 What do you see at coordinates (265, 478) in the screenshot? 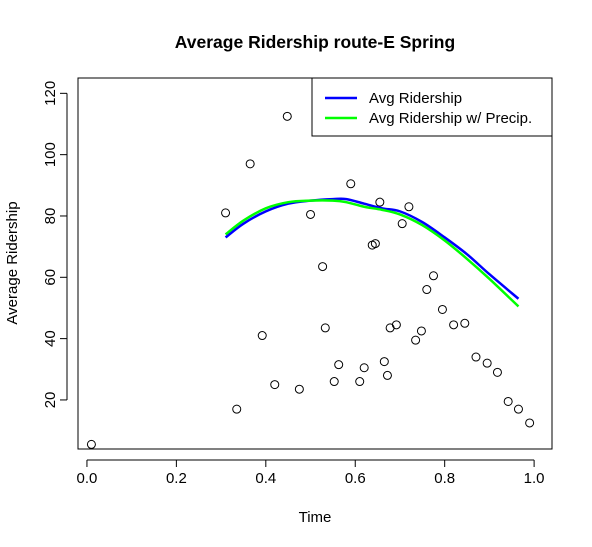
I see `x-tick-label: 0.4` at bounding box center [265, 478].